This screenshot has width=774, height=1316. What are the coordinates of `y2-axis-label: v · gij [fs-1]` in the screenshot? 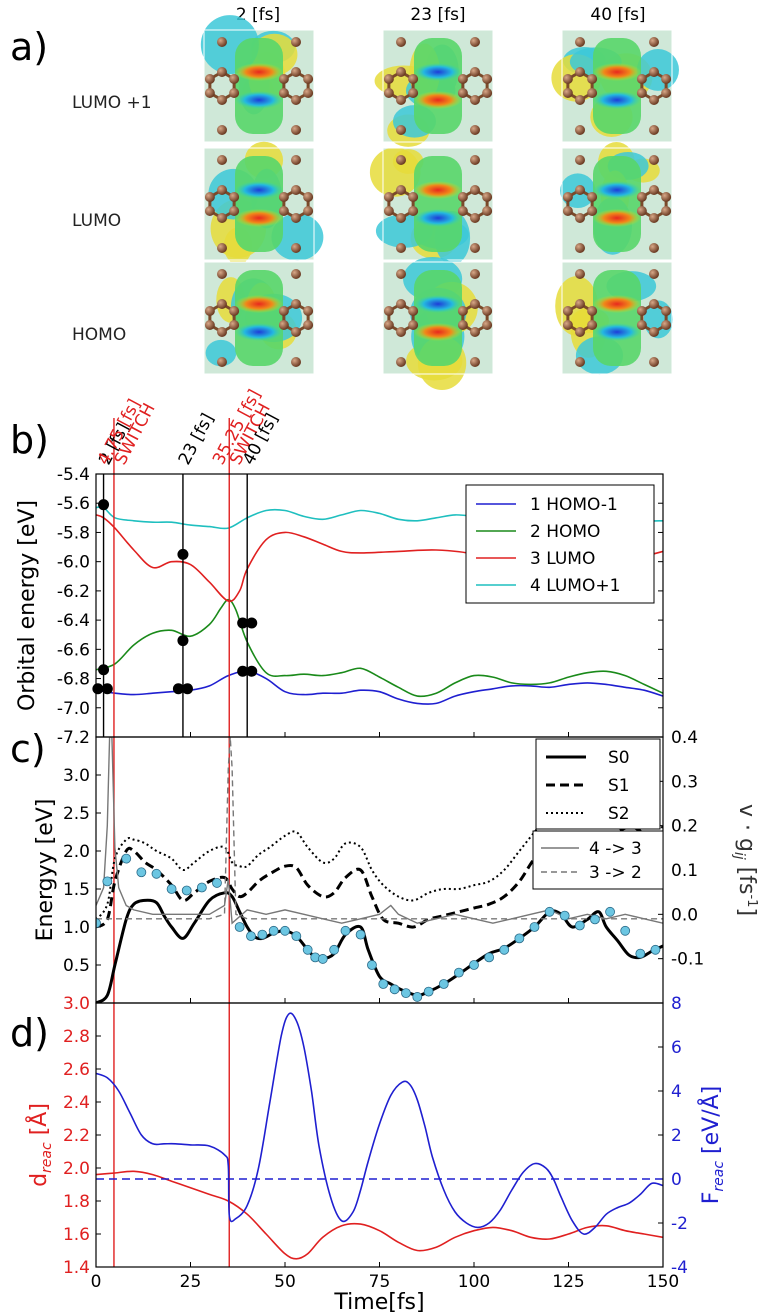 It's located at (745, 860).